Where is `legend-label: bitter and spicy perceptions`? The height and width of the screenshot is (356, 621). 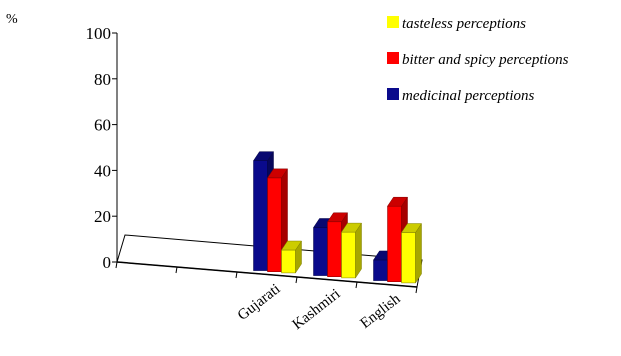
legend-label: bitter and spicy perceptions is located at coordinates (485, 60).